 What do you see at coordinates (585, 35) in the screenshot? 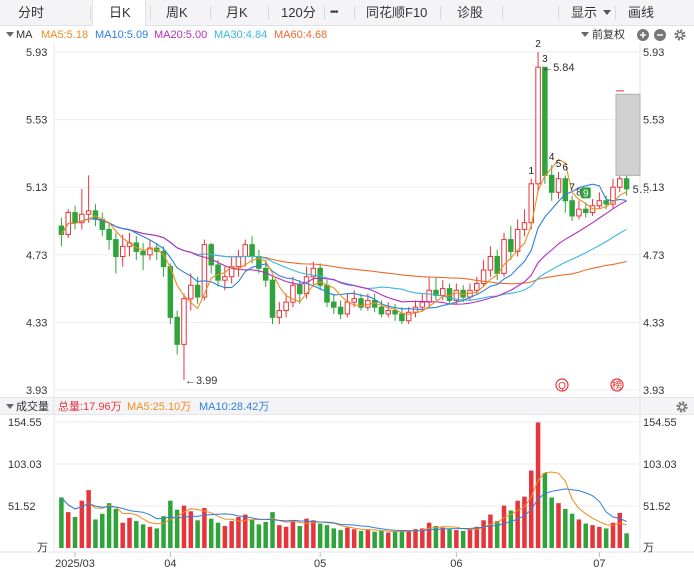
I see `adjust-chevron-icon` at bounding box center [585, 35].